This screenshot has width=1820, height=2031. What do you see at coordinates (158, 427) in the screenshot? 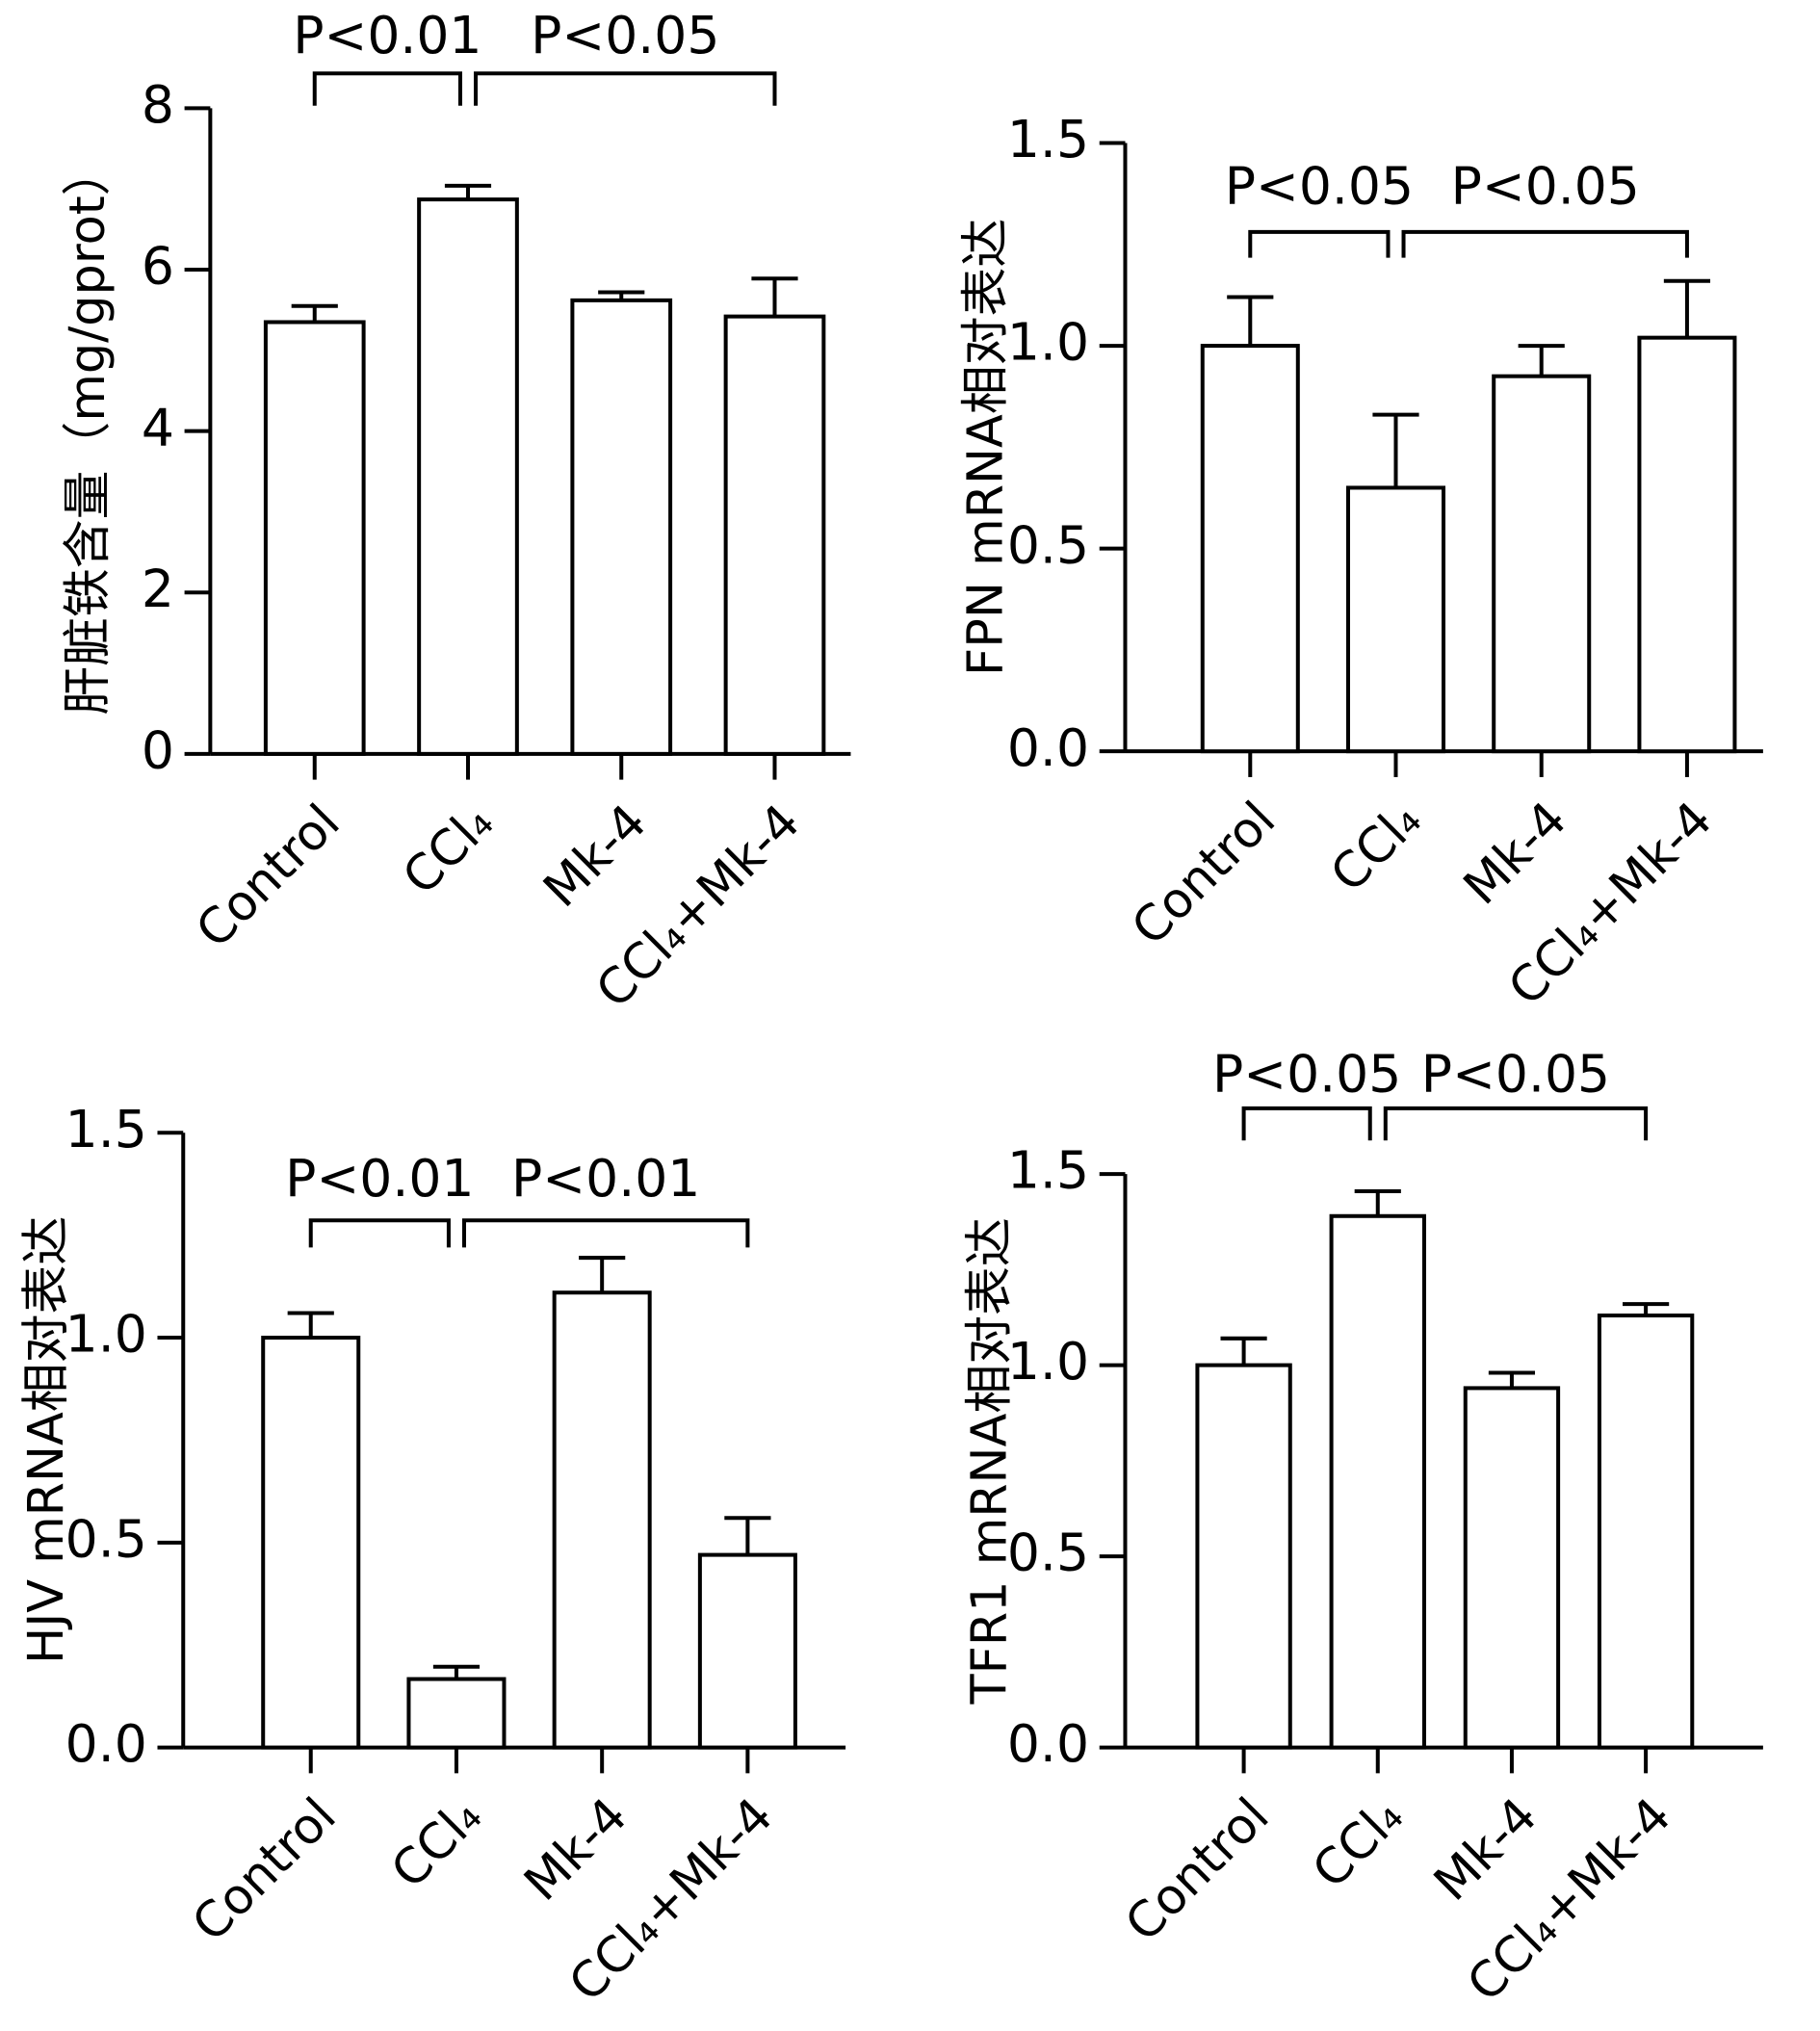
I see `y-tick-label: 4` at bounding box center [158, 427].